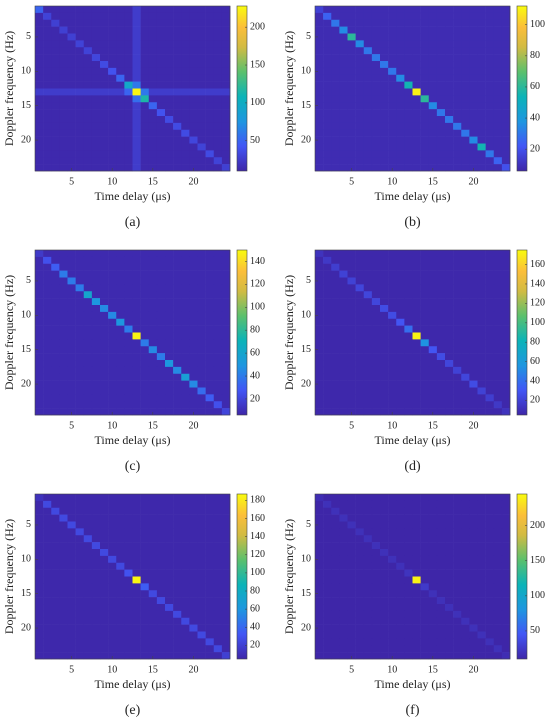  What do you see at coordinates (351, 181) in the screenshot?
I see `x-tick-label: 5` at bounding box center [351, 181].